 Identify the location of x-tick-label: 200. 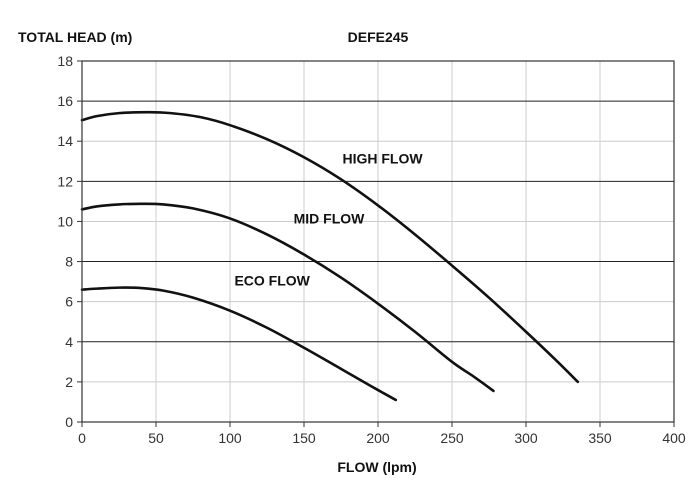
(378, 438).